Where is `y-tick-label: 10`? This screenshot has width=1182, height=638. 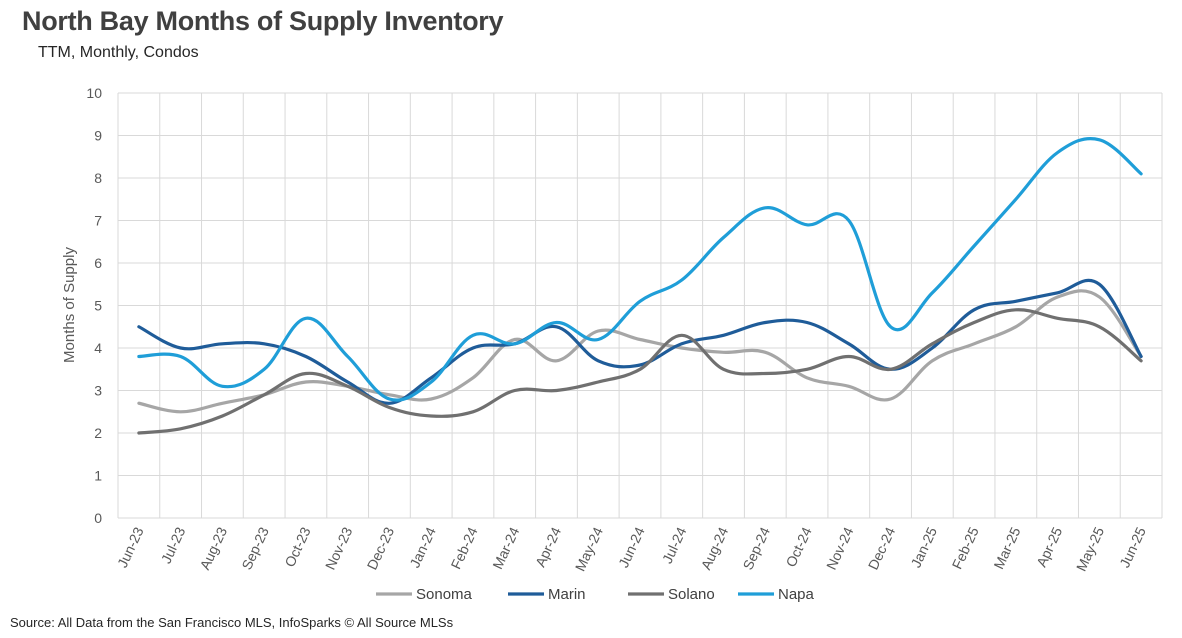
y-tick-label: 10 is located at coordinates (94, 93).